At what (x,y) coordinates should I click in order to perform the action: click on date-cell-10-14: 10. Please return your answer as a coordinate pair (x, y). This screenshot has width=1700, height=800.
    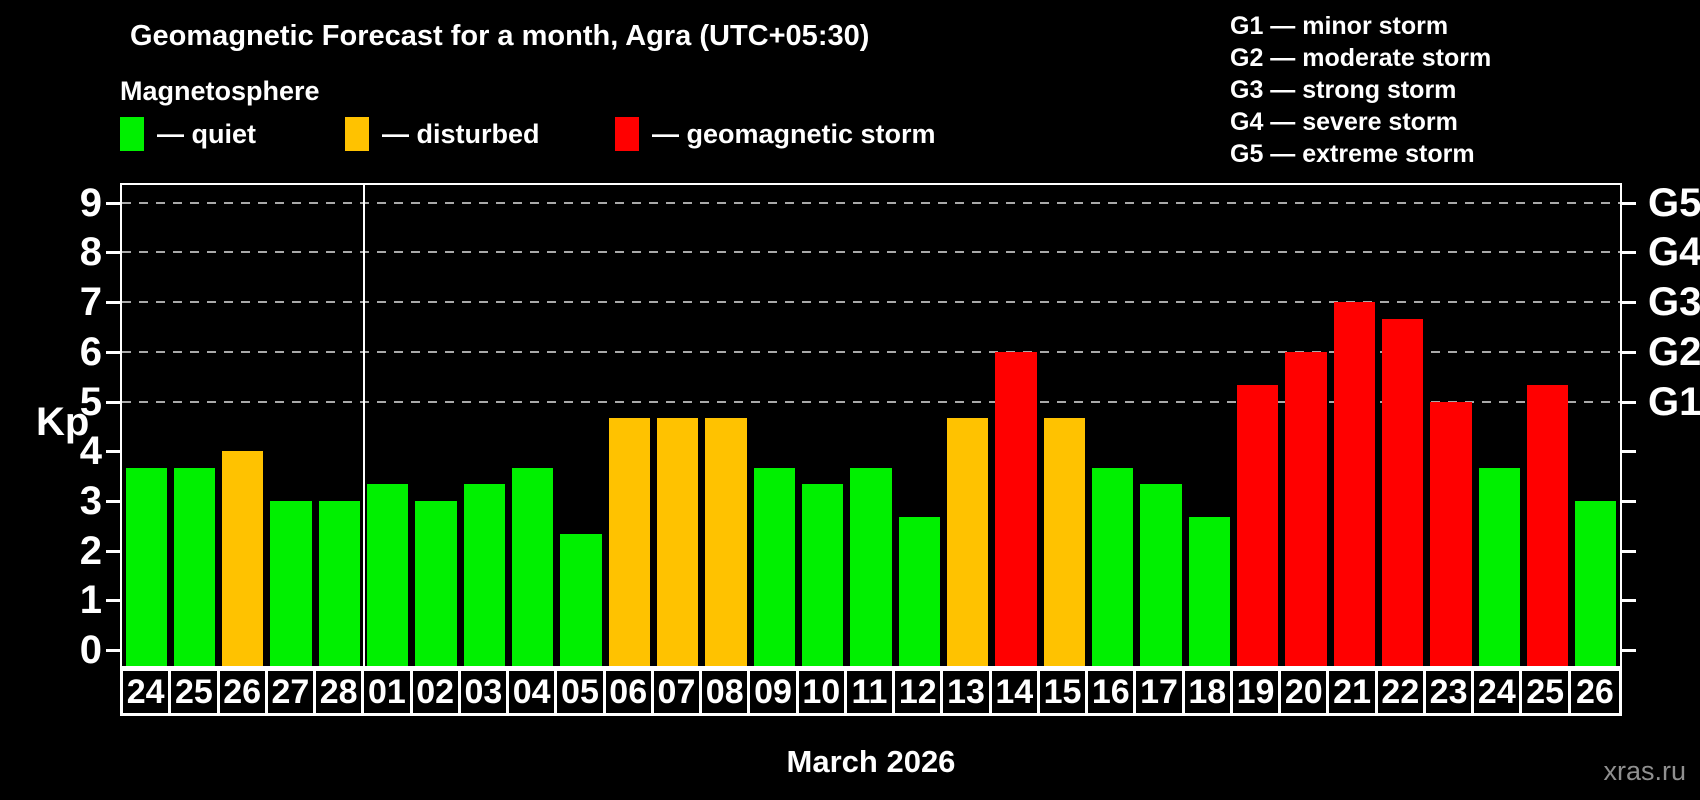
    Looking at the image, I should click on (823, 692).